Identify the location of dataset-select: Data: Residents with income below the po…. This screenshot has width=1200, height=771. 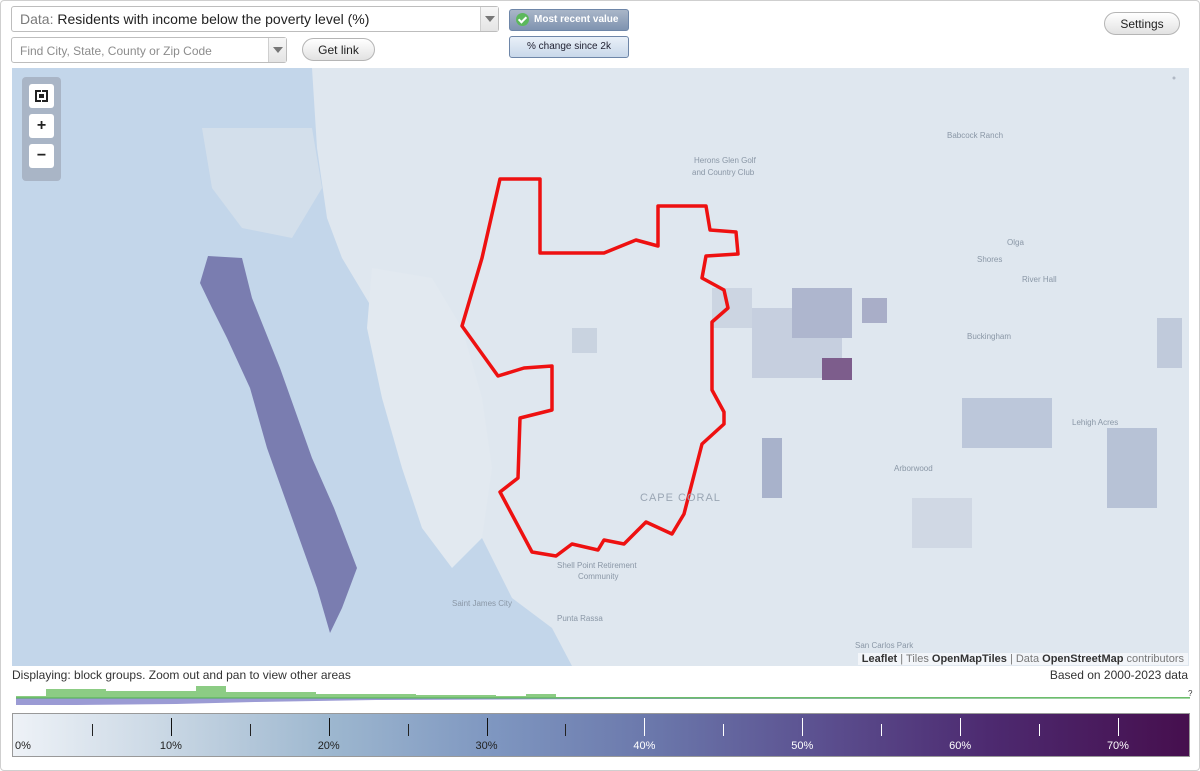
(255, 19).